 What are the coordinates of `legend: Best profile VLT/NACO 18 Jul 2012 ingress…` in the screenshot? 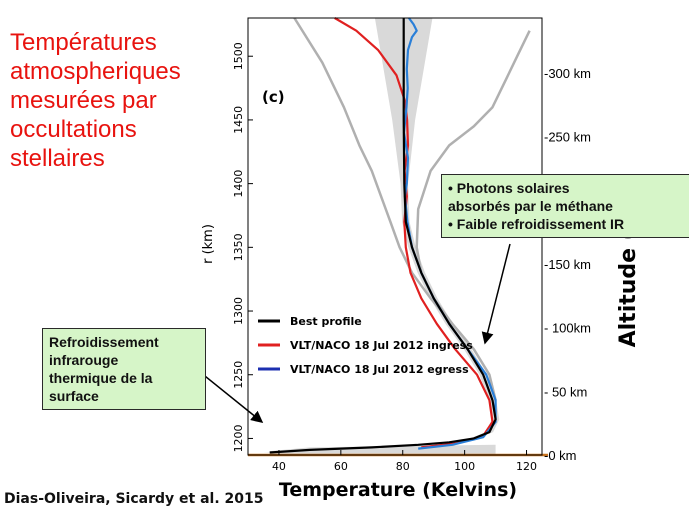 It's located at (365, 345).